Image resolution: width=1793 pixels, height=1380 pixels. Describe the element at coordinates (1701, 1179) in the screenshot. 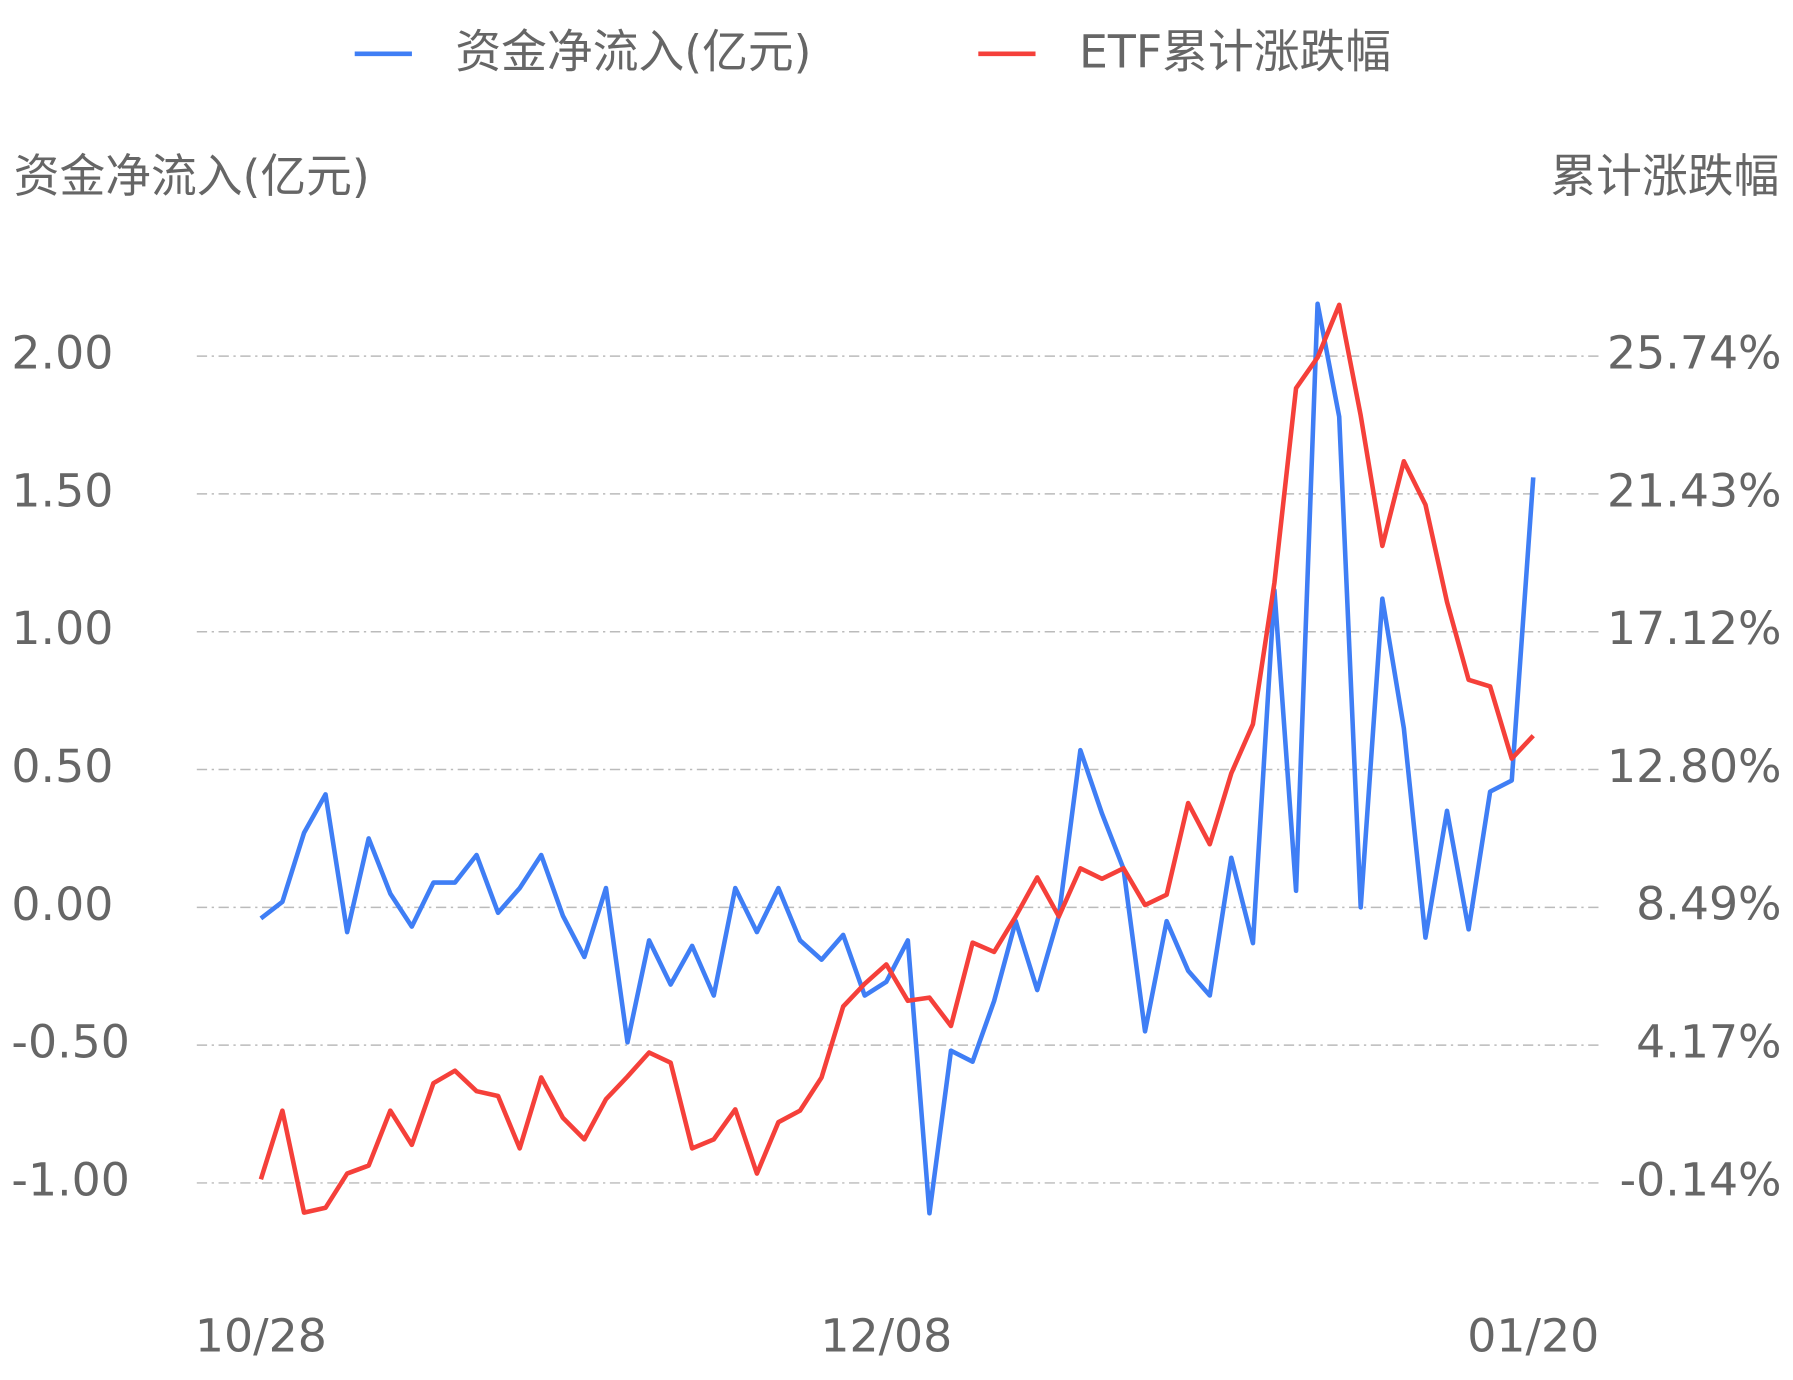

I see `y2-tick-label: -0.14%` at that location.